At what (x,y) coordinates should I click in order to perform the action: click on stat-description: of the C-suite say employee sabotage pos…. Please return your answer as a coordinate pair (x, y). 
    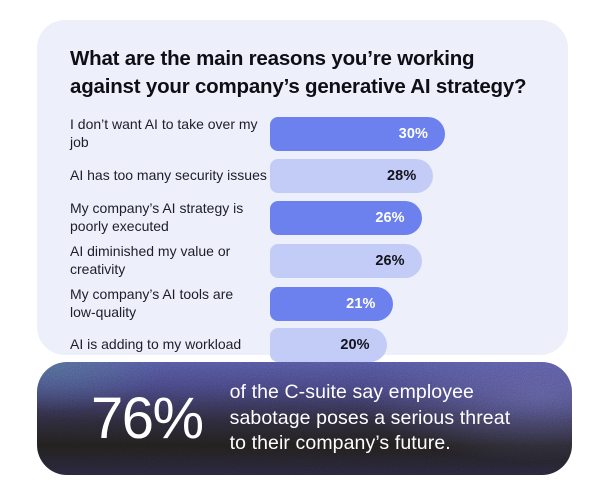
    Looking at the image, I should click on (370, 417).